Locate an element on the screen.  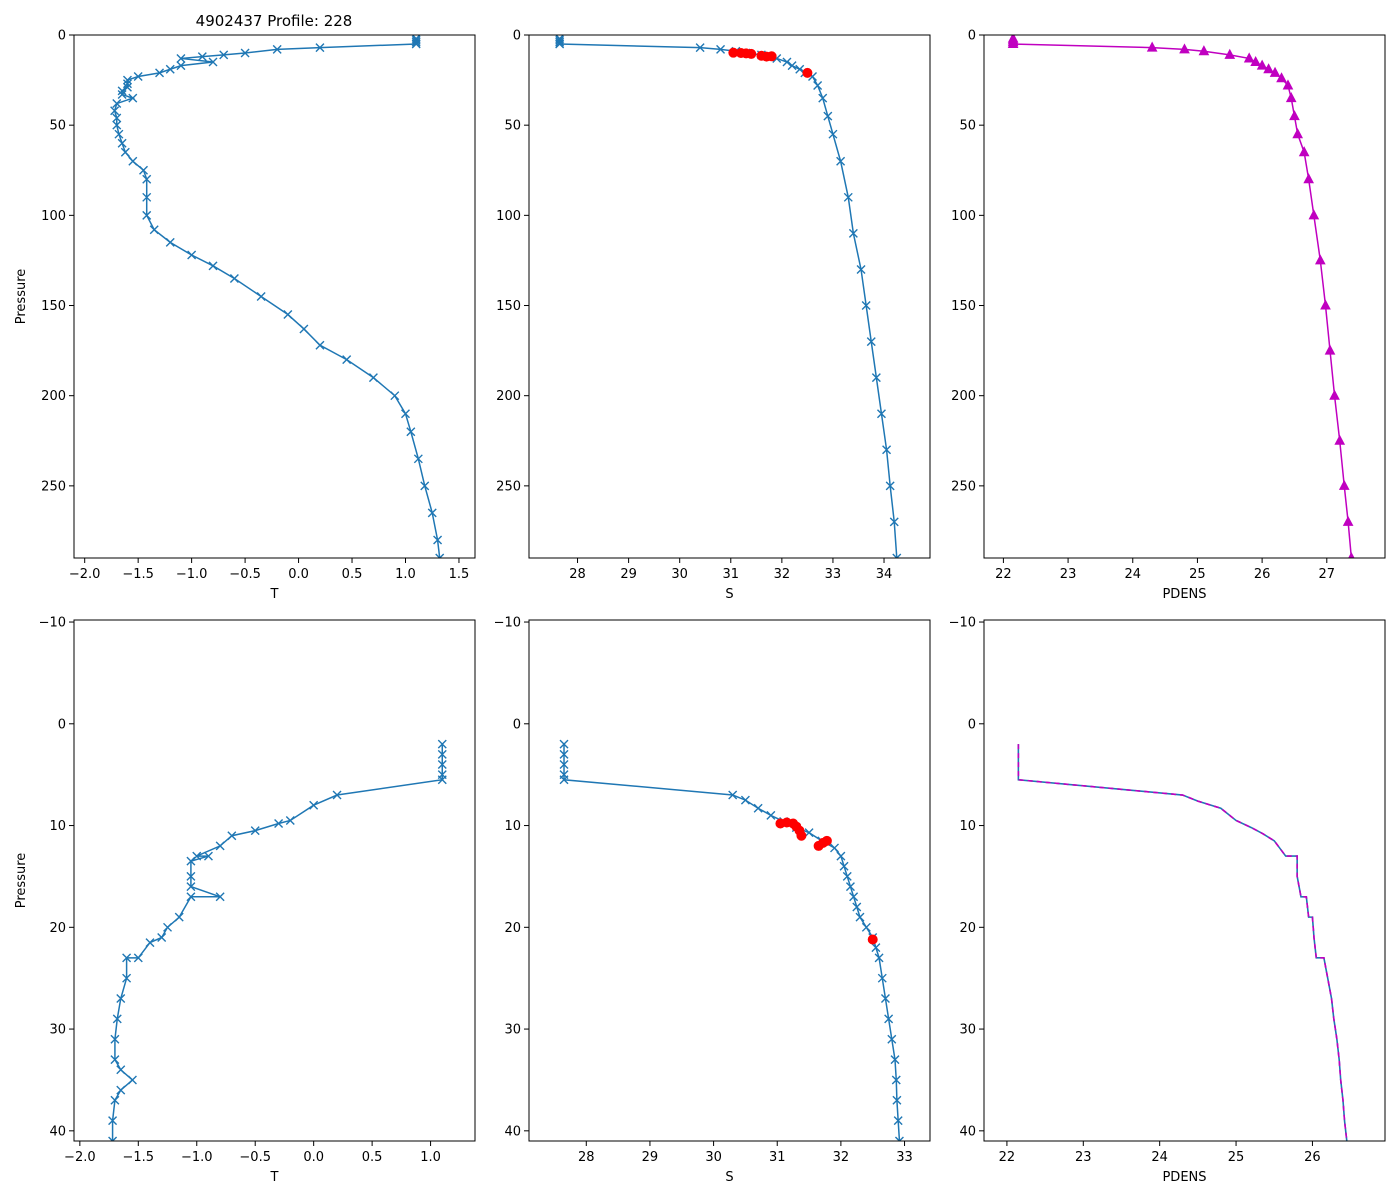
x-tick-label: 1.0 is located at coordinates (405, 574).